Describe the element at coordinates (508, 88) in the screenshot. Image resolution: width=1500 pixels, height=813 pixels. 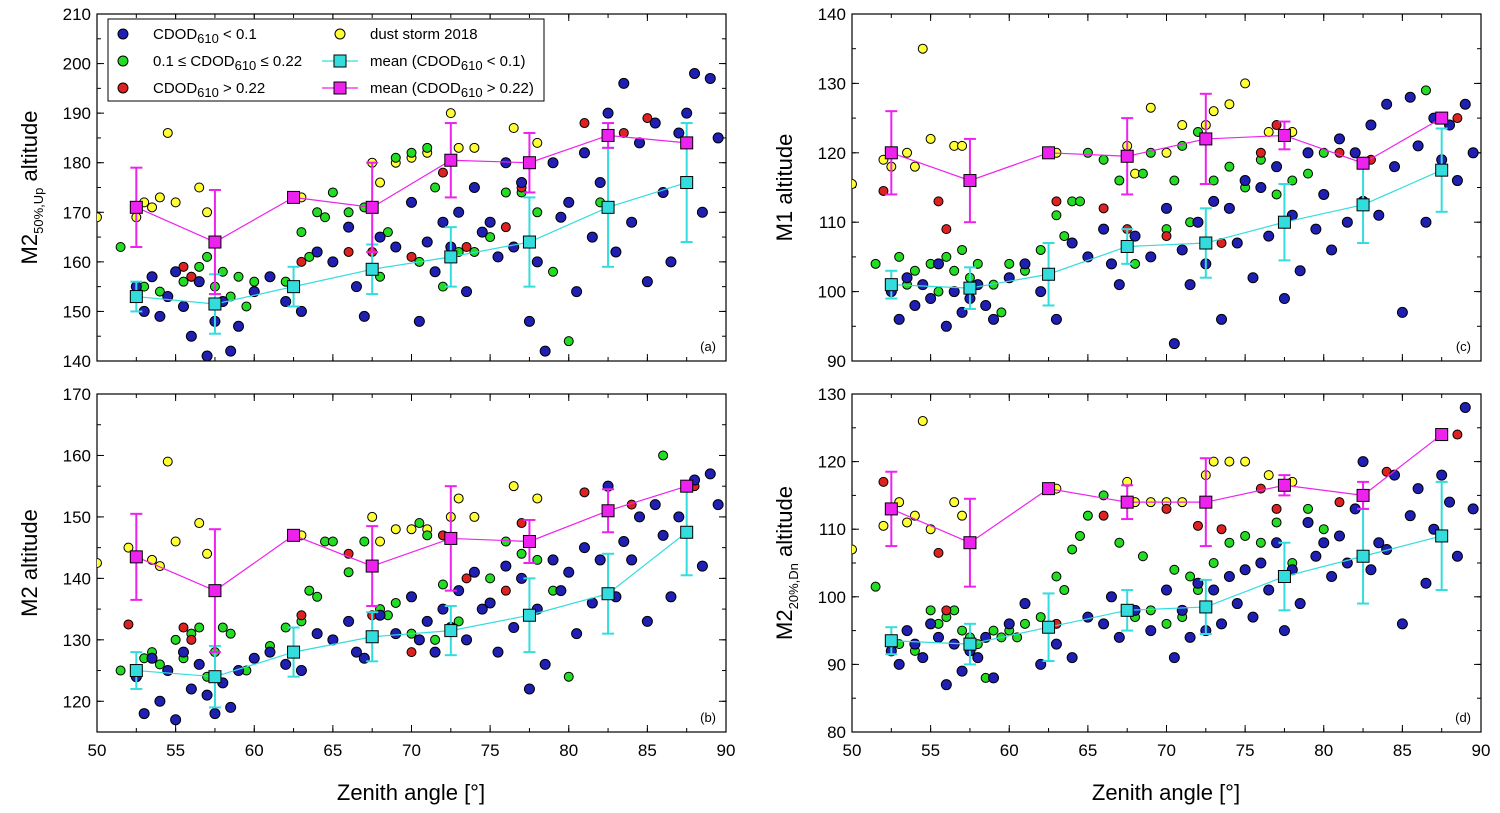
I see `legend-label-suffix: > 0.22)` at that location.